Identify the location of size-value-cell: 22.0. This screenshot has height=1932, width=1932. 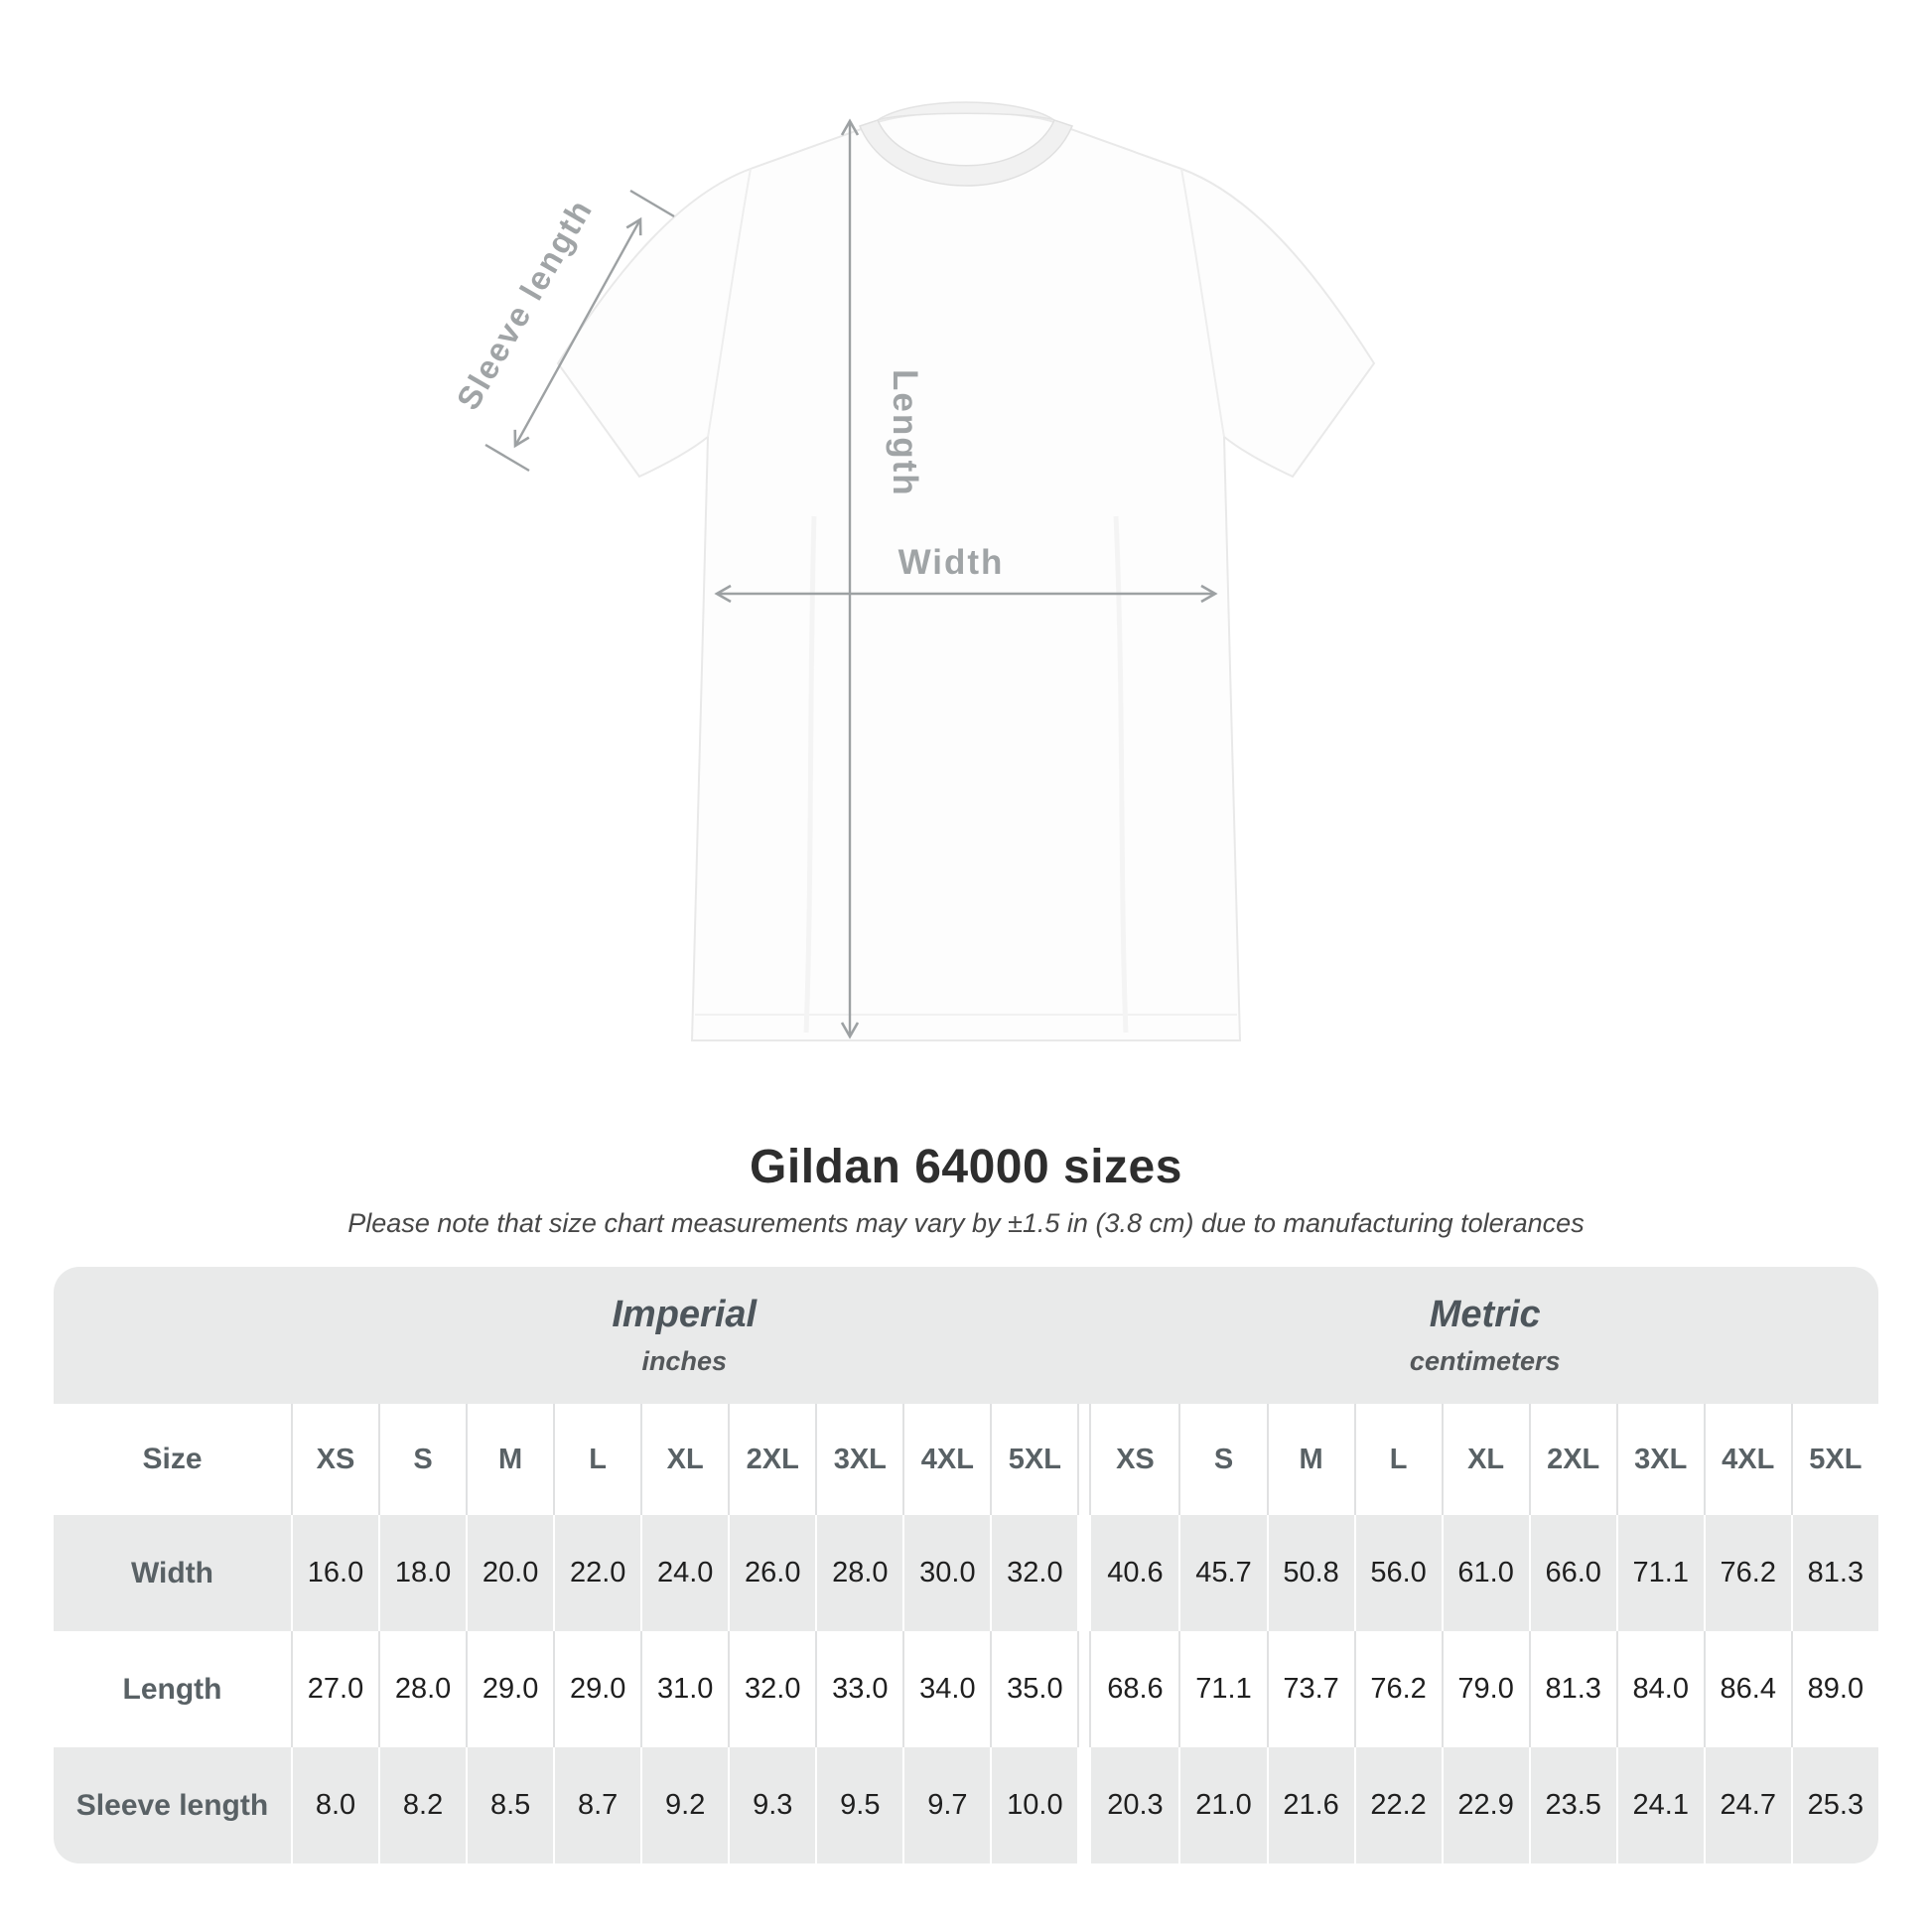
(597, 1573).